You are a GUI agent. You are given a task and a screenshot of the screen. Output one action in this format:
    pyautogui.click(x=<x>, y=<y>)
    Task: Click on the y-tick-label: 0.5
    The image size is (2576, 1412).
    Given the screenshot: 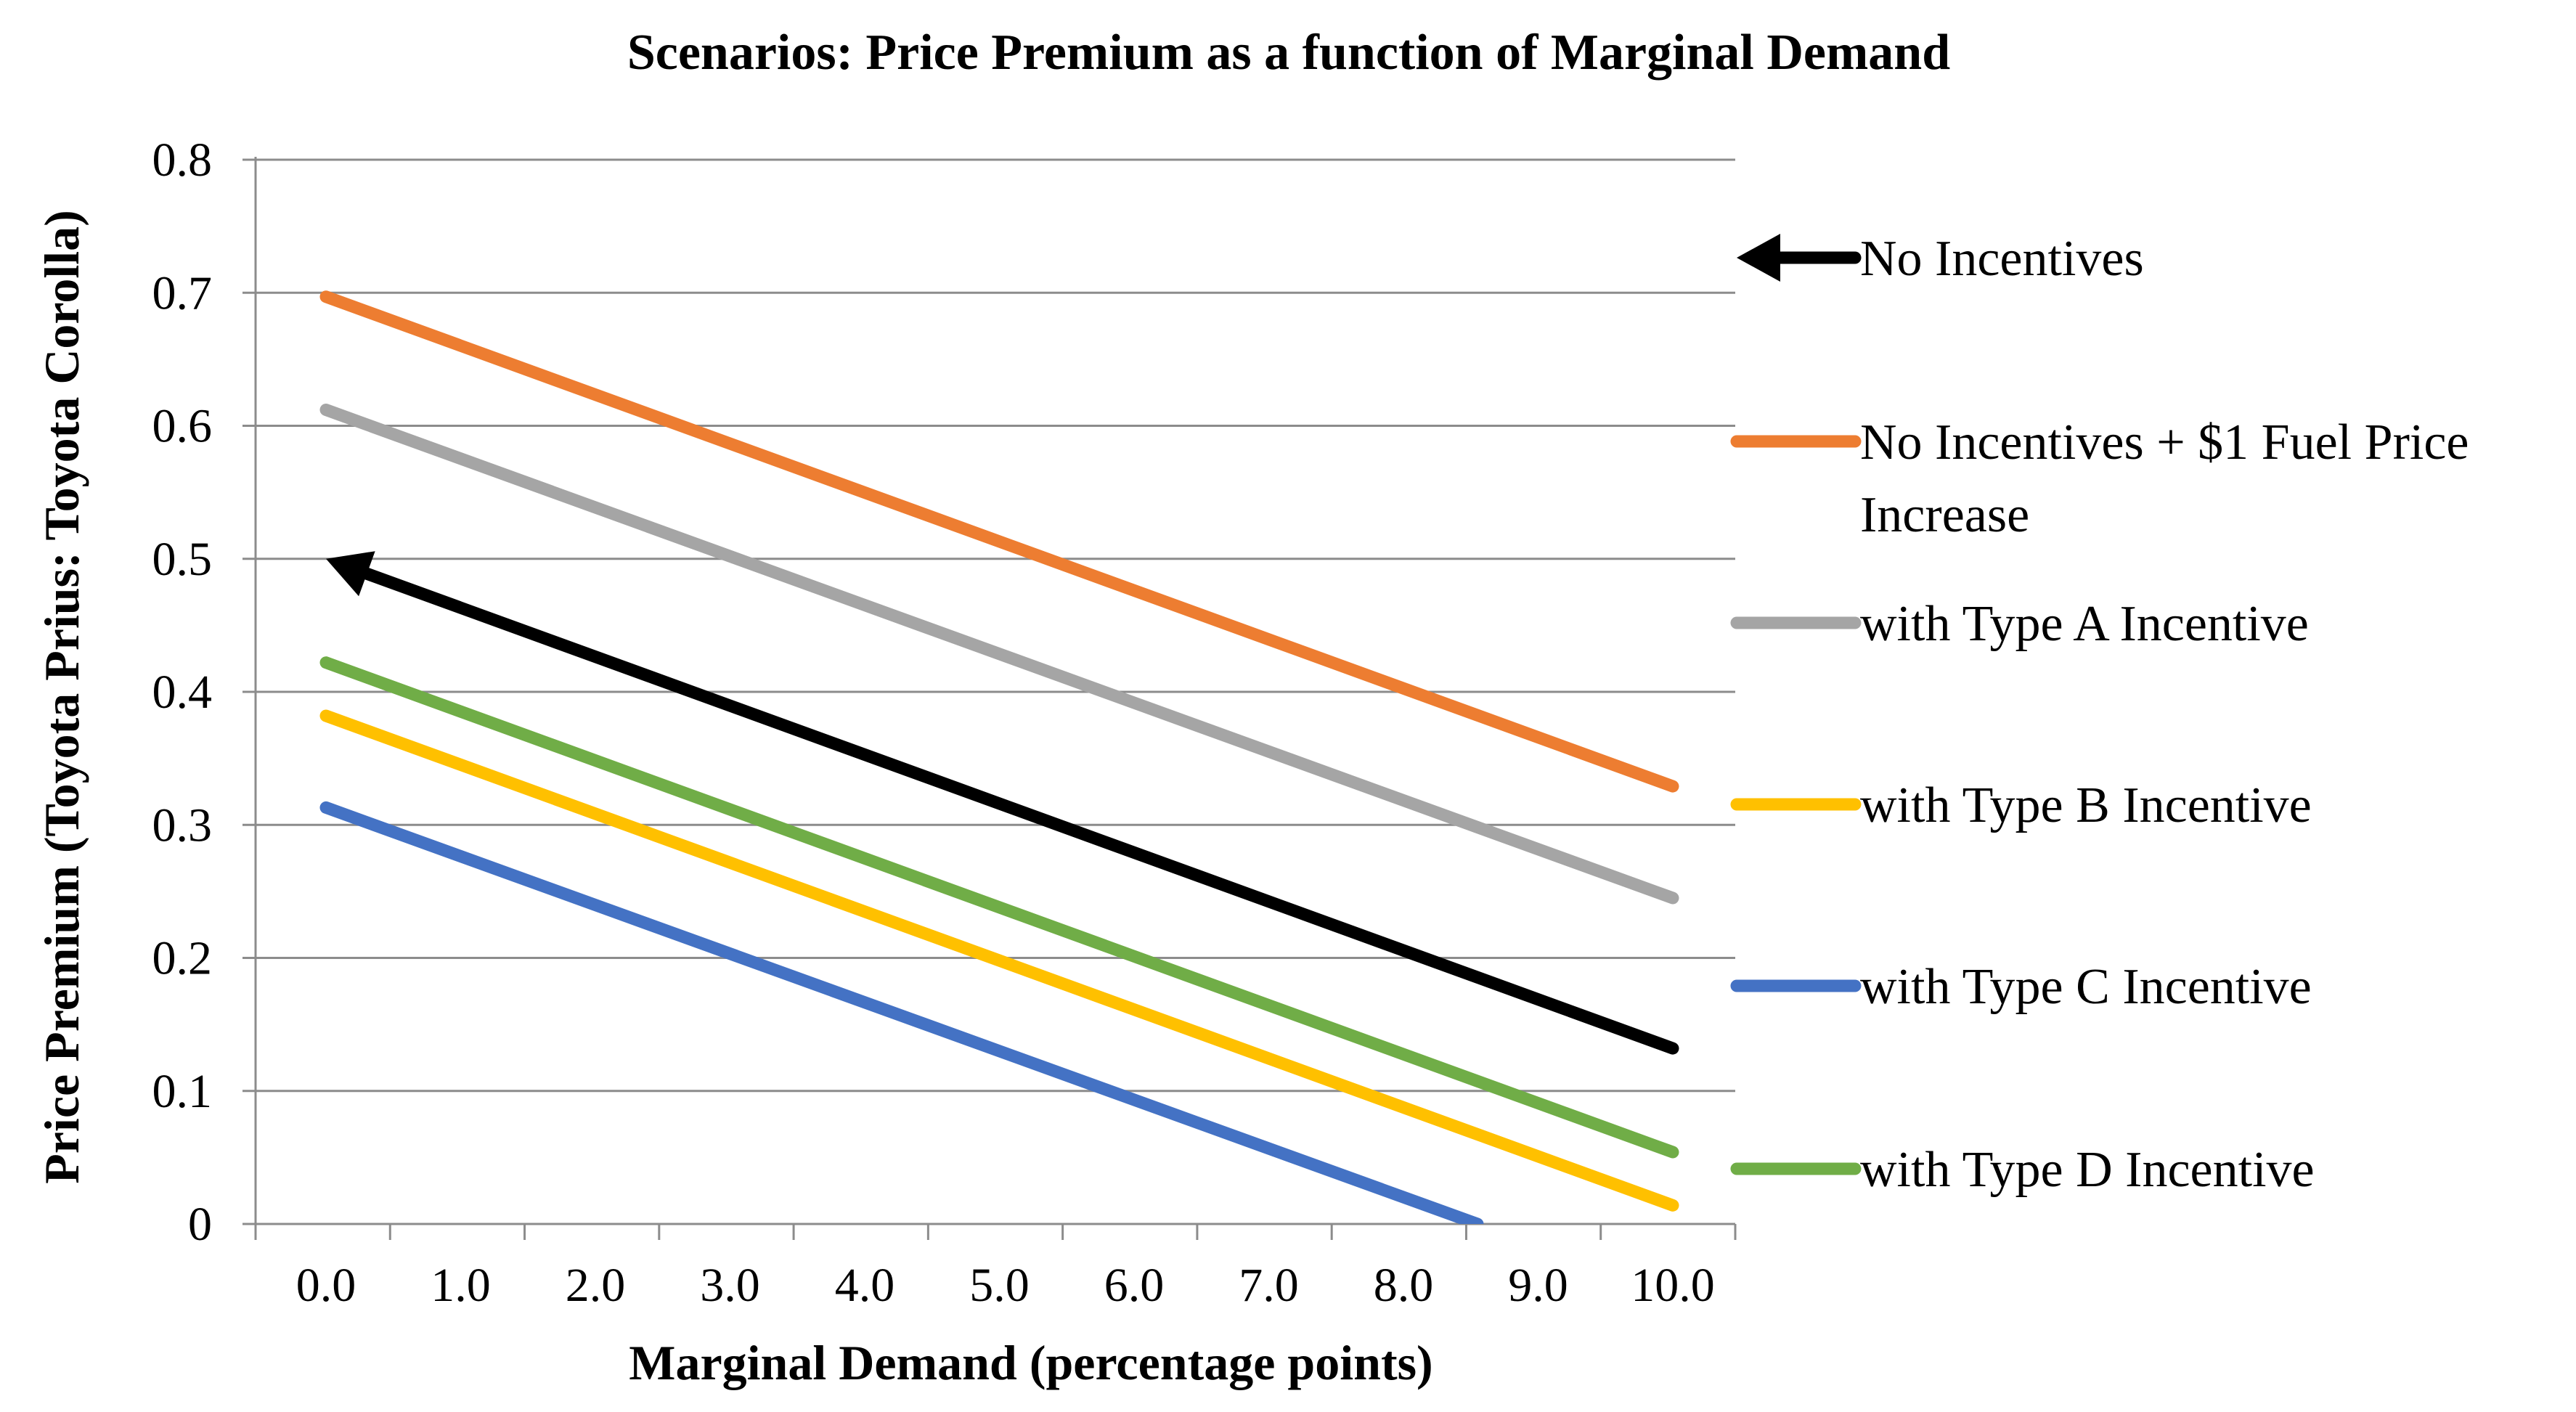 What is the action you would take?
    pyautogui.click(x=182, y=559)
    